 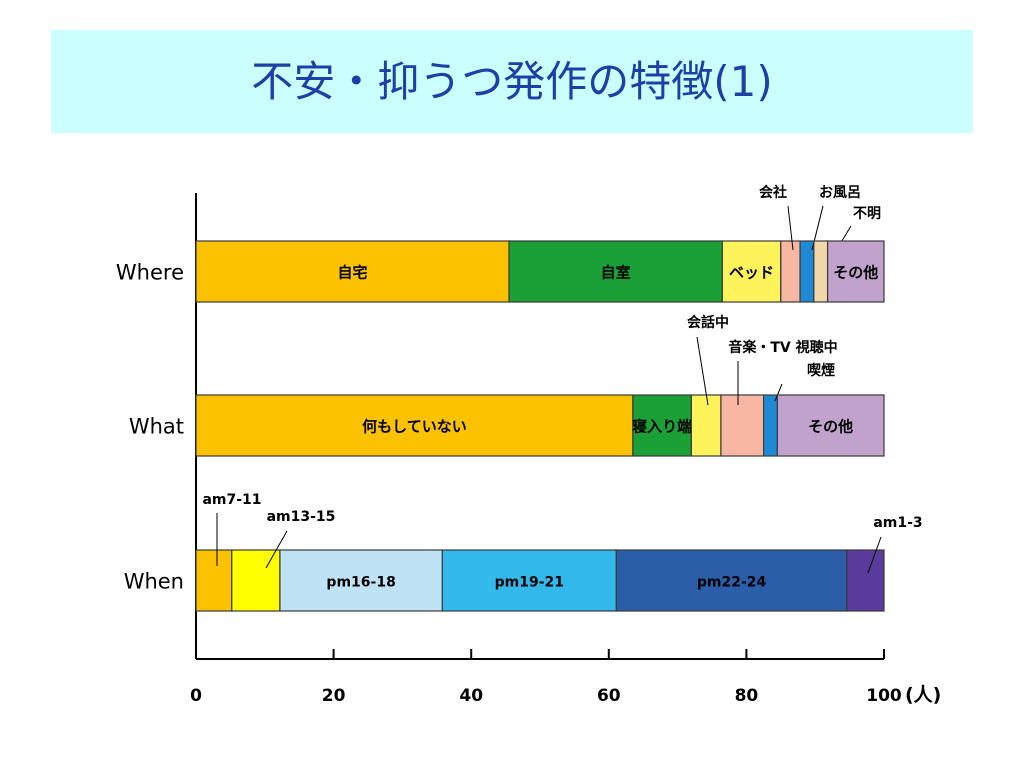 What do you see at coordinates (884, 696) in the screenshot?
I see `x-tick-label: 100` at bounding box center [884, 696].